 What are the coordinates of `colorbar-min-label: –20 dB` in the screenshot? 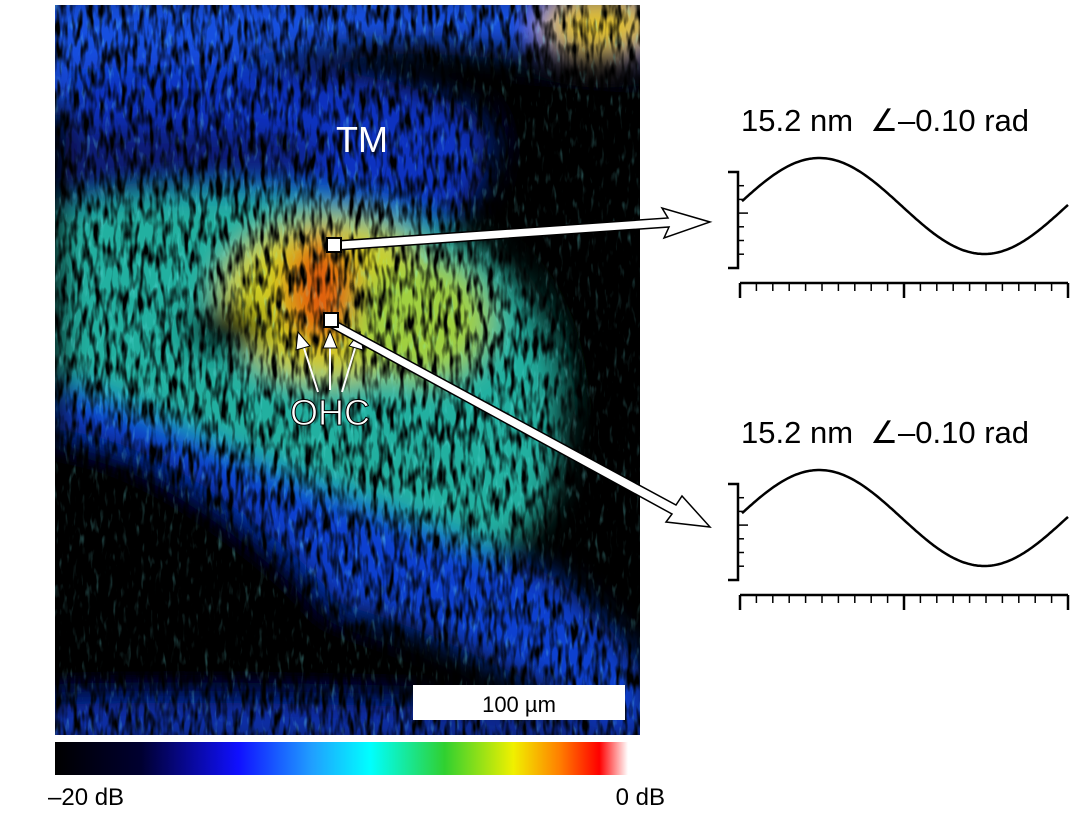 It's located at (86, 797).